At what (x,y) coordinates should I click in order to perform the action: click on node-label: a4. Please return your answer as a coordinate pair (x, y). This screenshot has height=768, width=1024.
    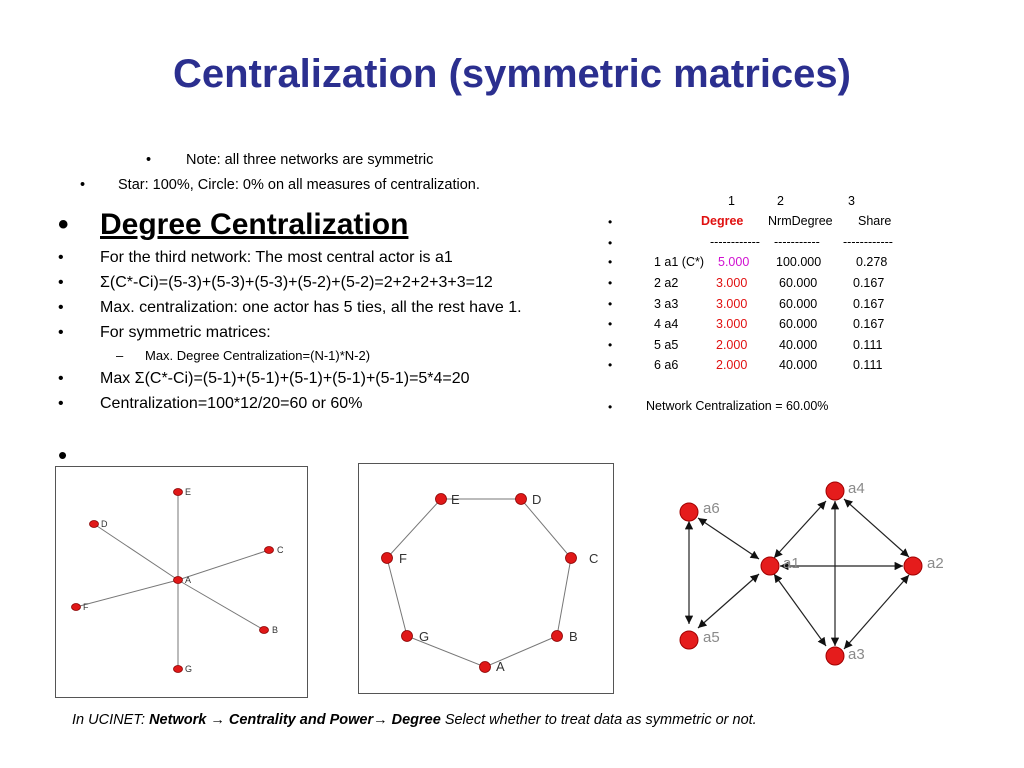
    Looking at the image, I should click on (856, 488).